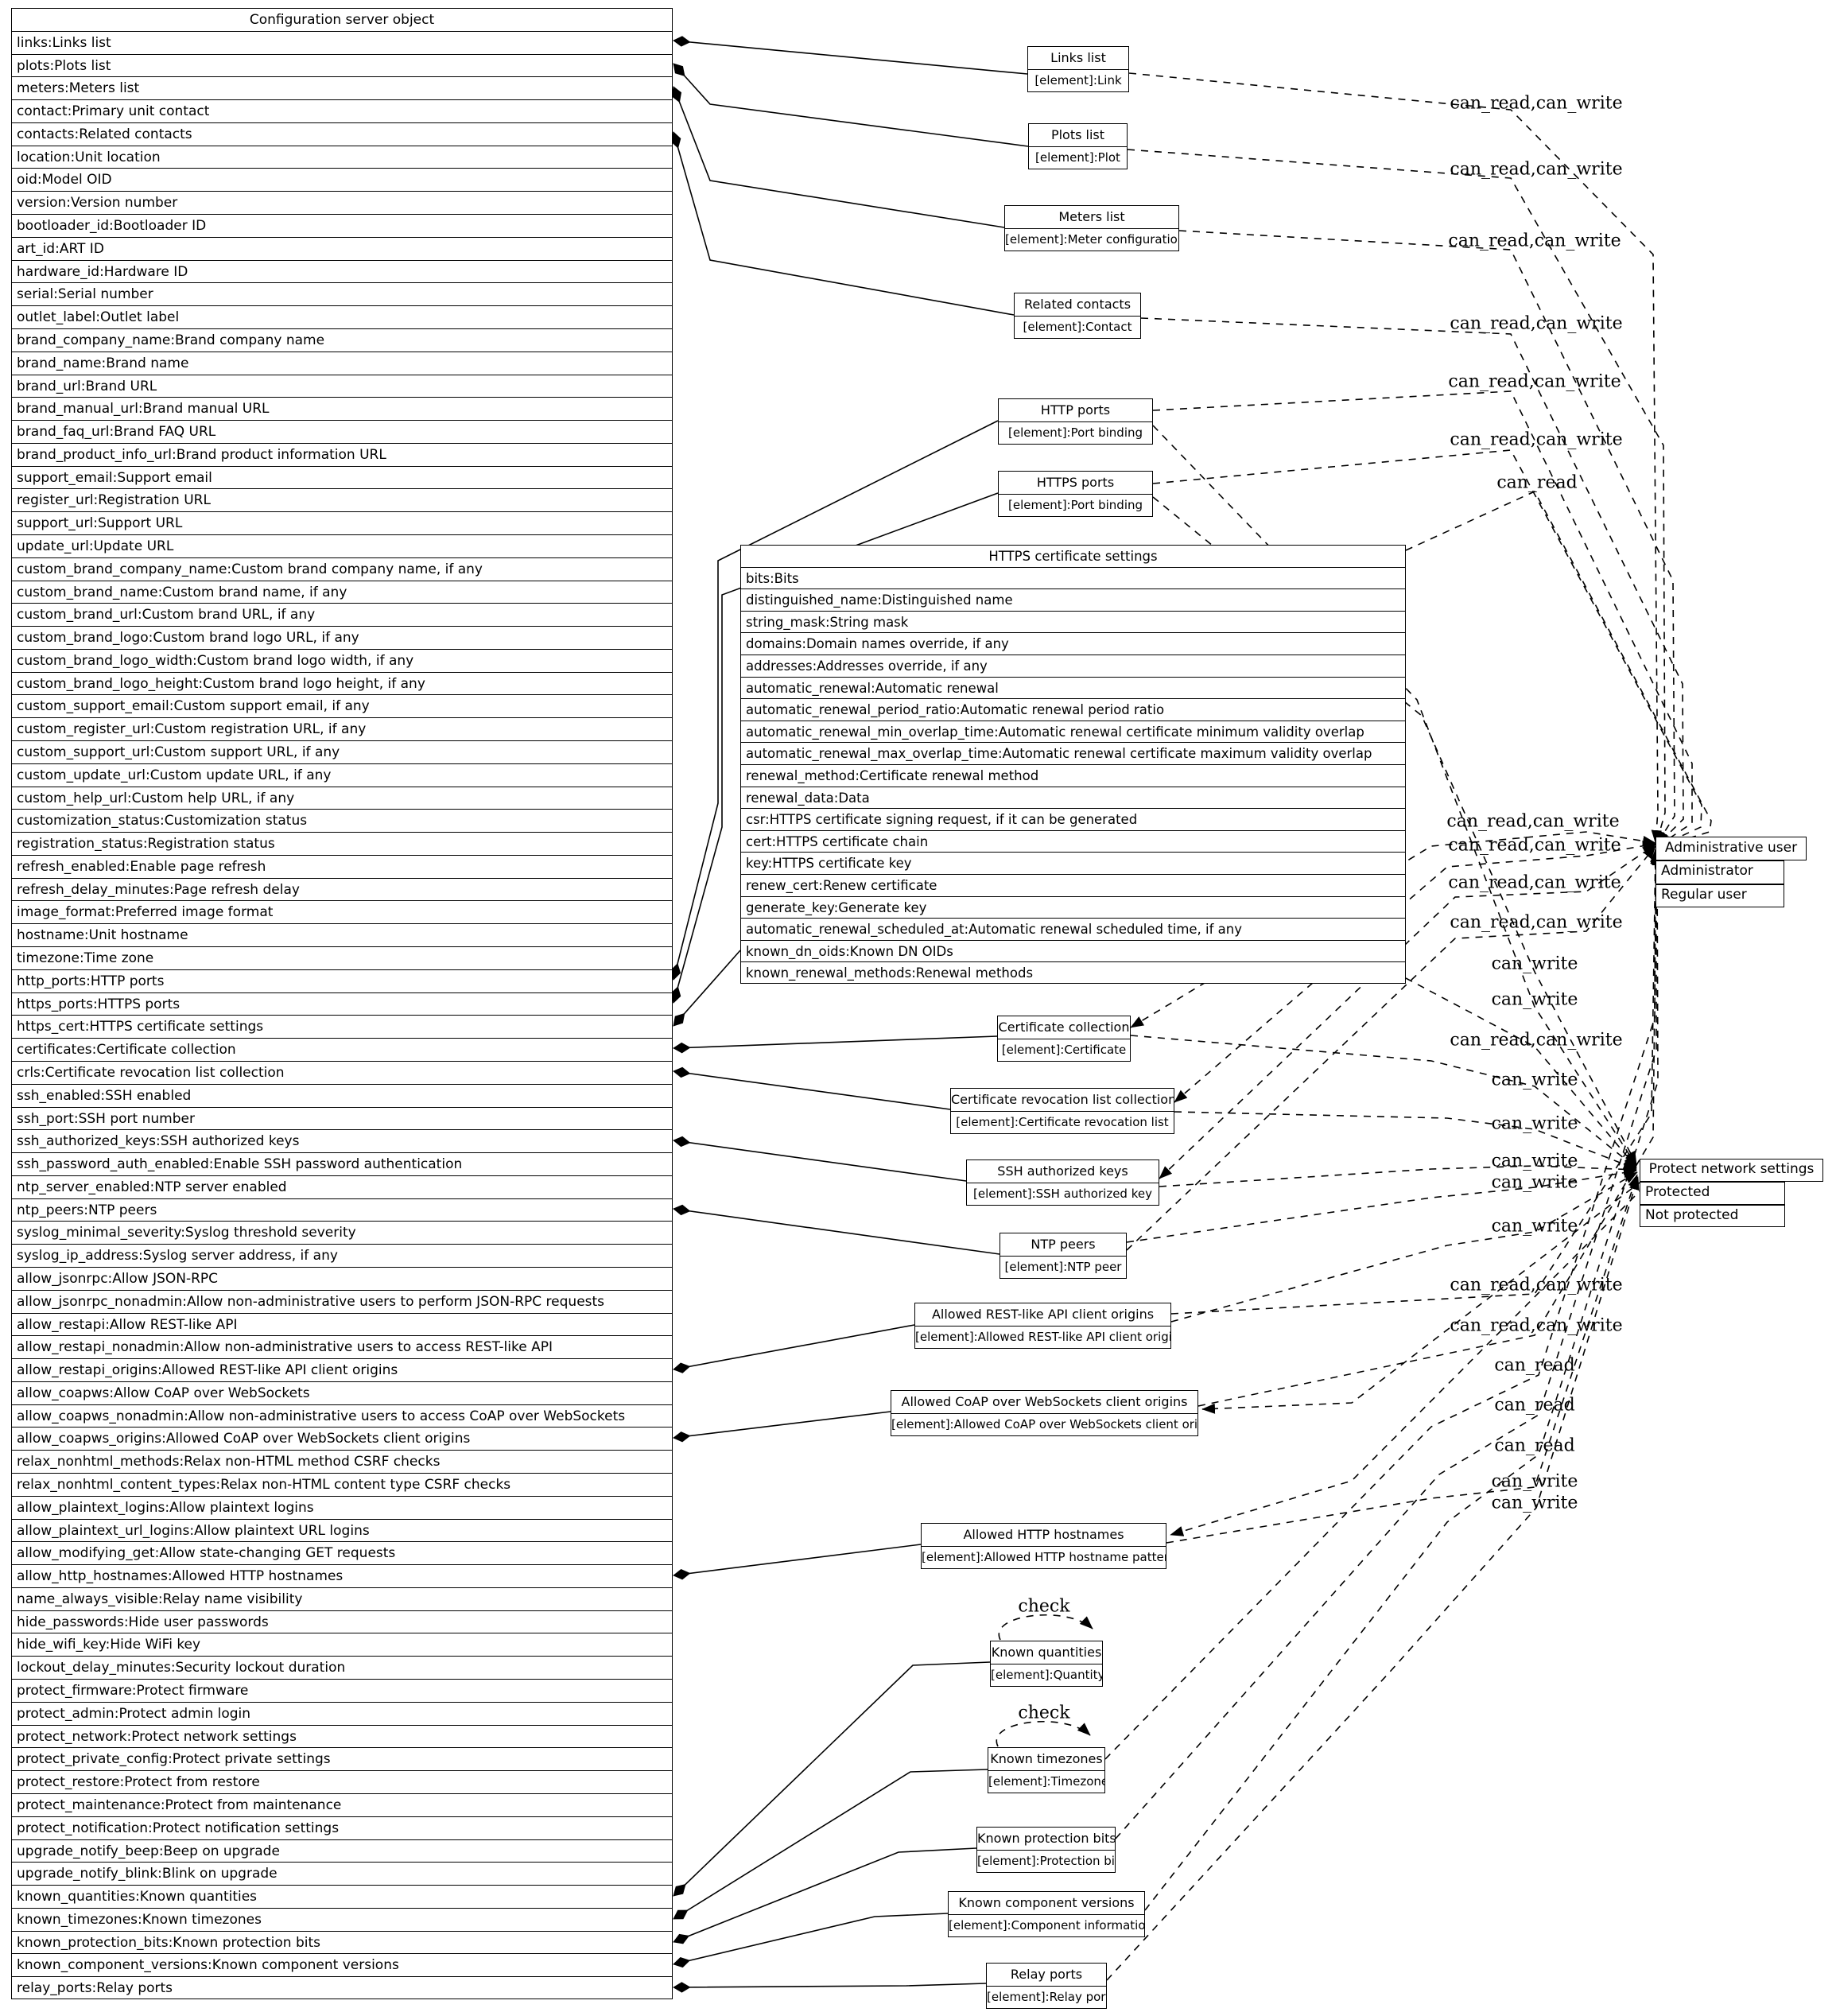 The height and width of the screenshot is (2016, 1836). Describe the element at coordinates (342, 1692) in the screenshot. I see `record-field: protect_firmware:Protect firmware` at that location.